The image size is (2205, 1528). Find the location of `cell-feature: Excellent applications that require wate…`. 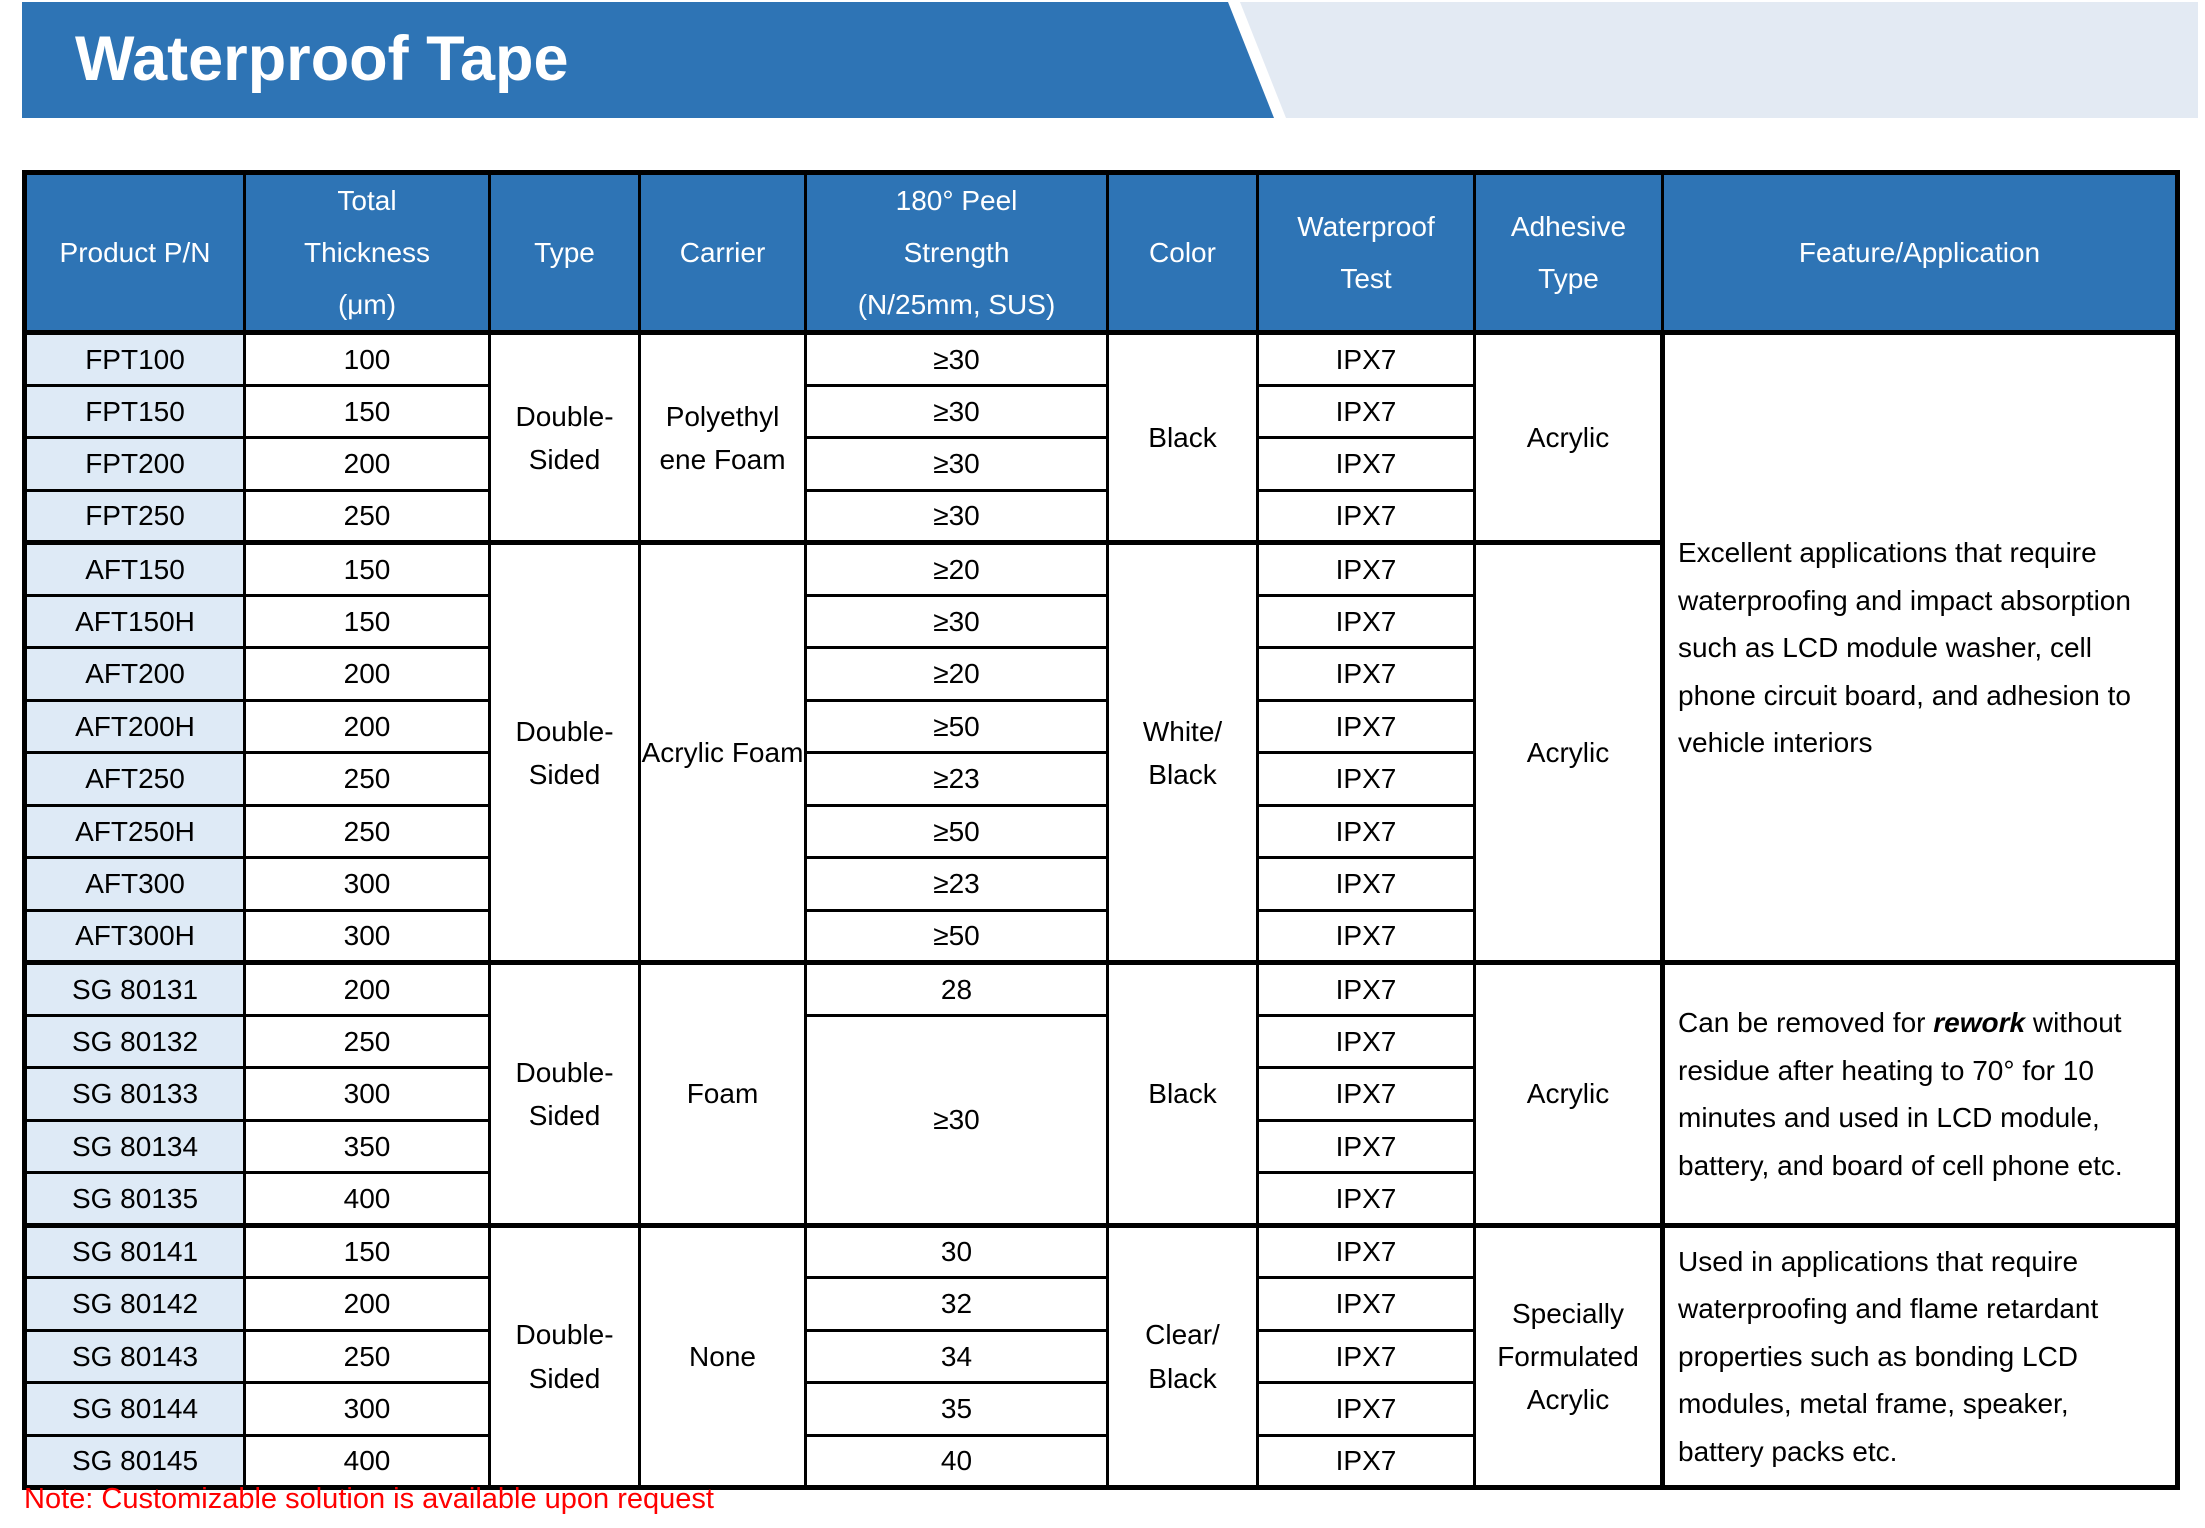

cell-feature: Excellent applications that require wate… is located at coordinates (1919, 648).